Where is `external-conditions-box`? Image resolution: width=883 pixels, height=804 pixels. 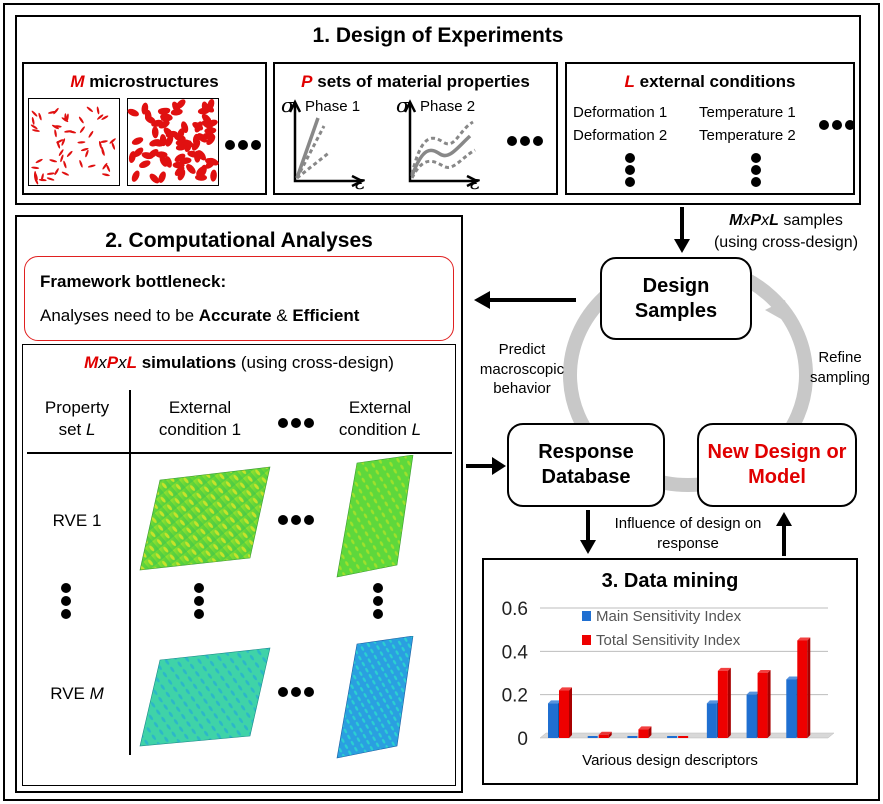
external-conditions-box is located at coordinates (710, 128).